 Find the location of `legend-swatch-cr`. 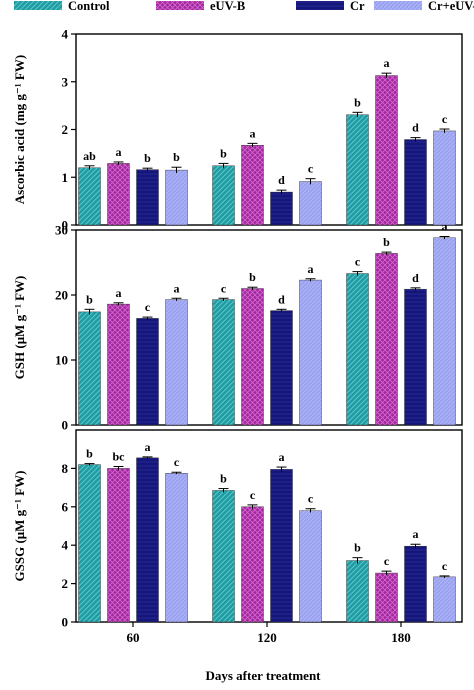

legend-swatch-cr is located at coordinates (320, 5).